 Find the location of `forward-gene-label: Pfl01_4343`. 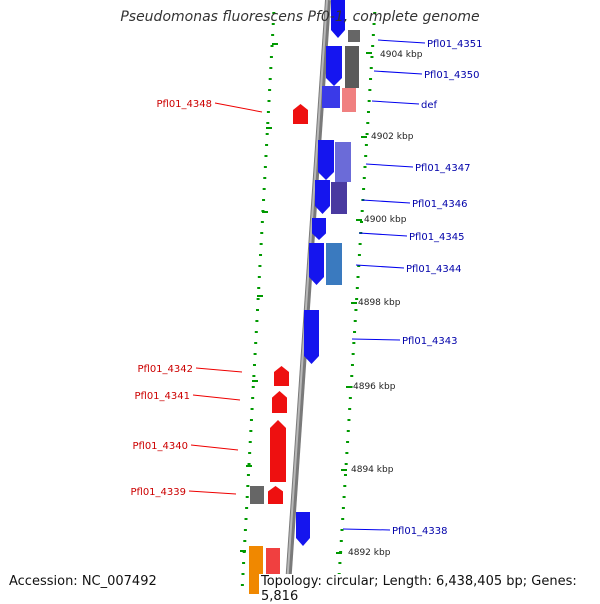

forward-gene-label: Pfl01_4343 is located at coordinates (430, 341).